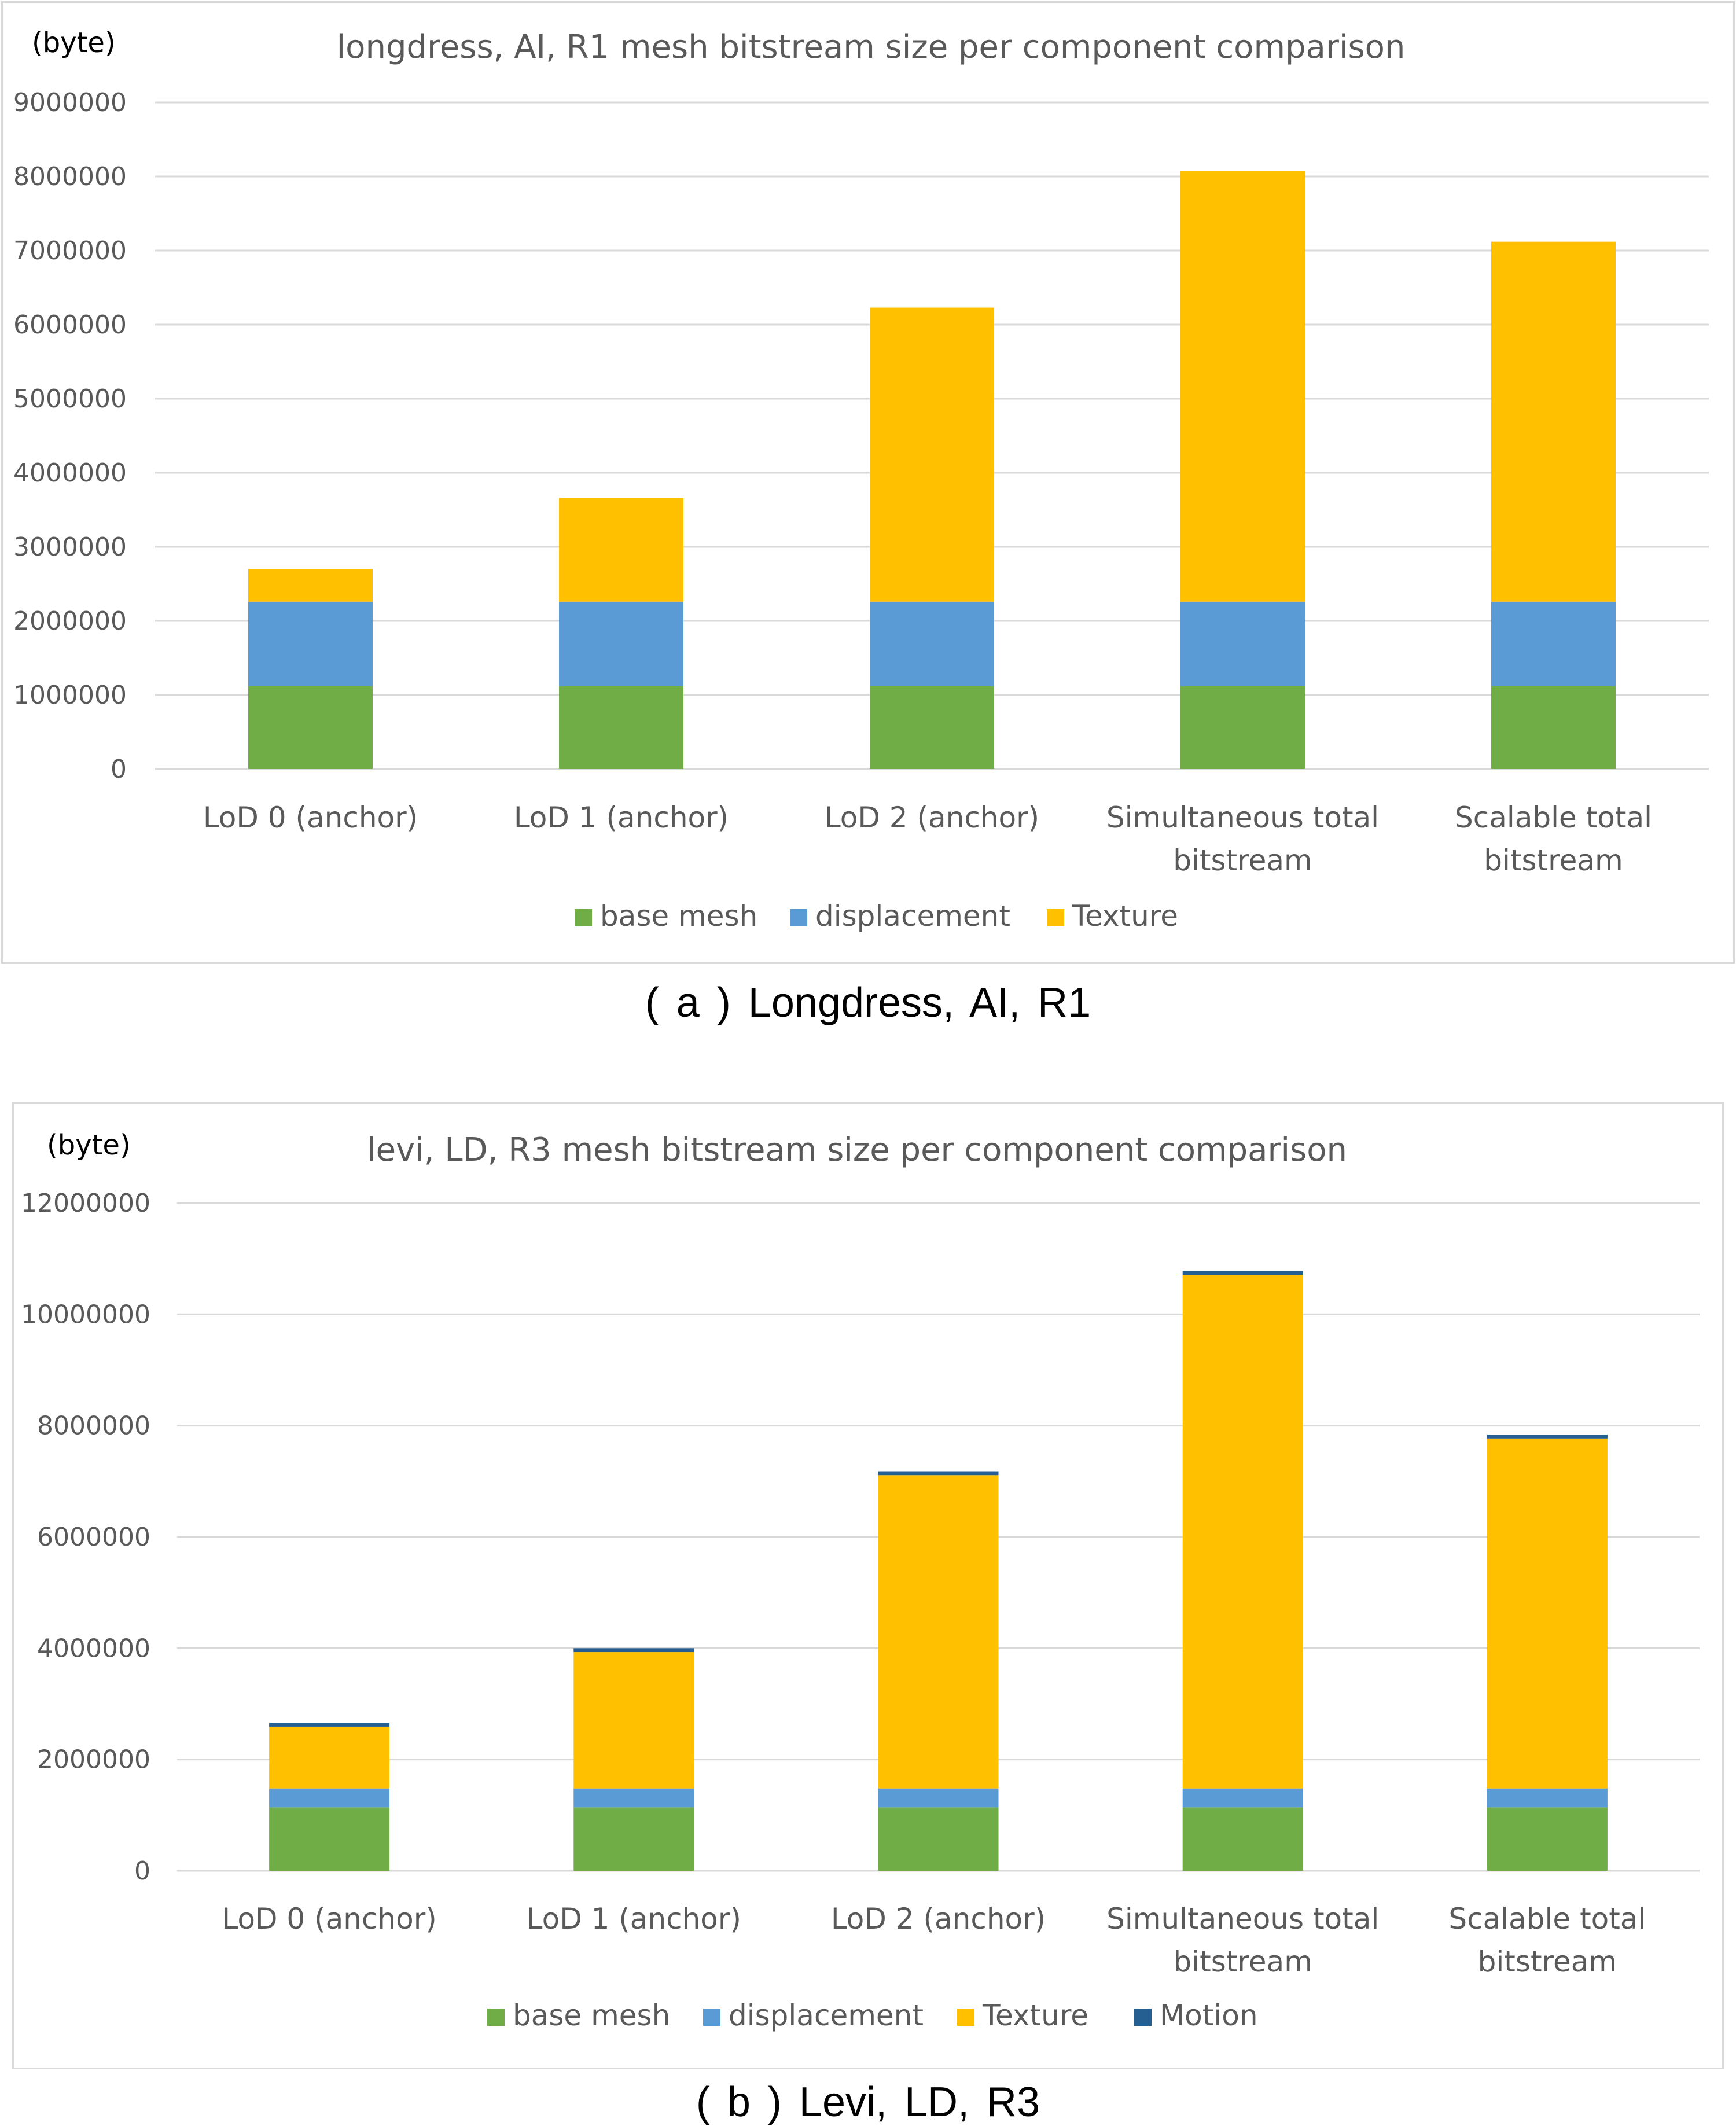 The width and height of the screenshot is (1736, 2126). I want to click on caption-b: ( b ) Levi, LD, R3, so click(868, 2102).